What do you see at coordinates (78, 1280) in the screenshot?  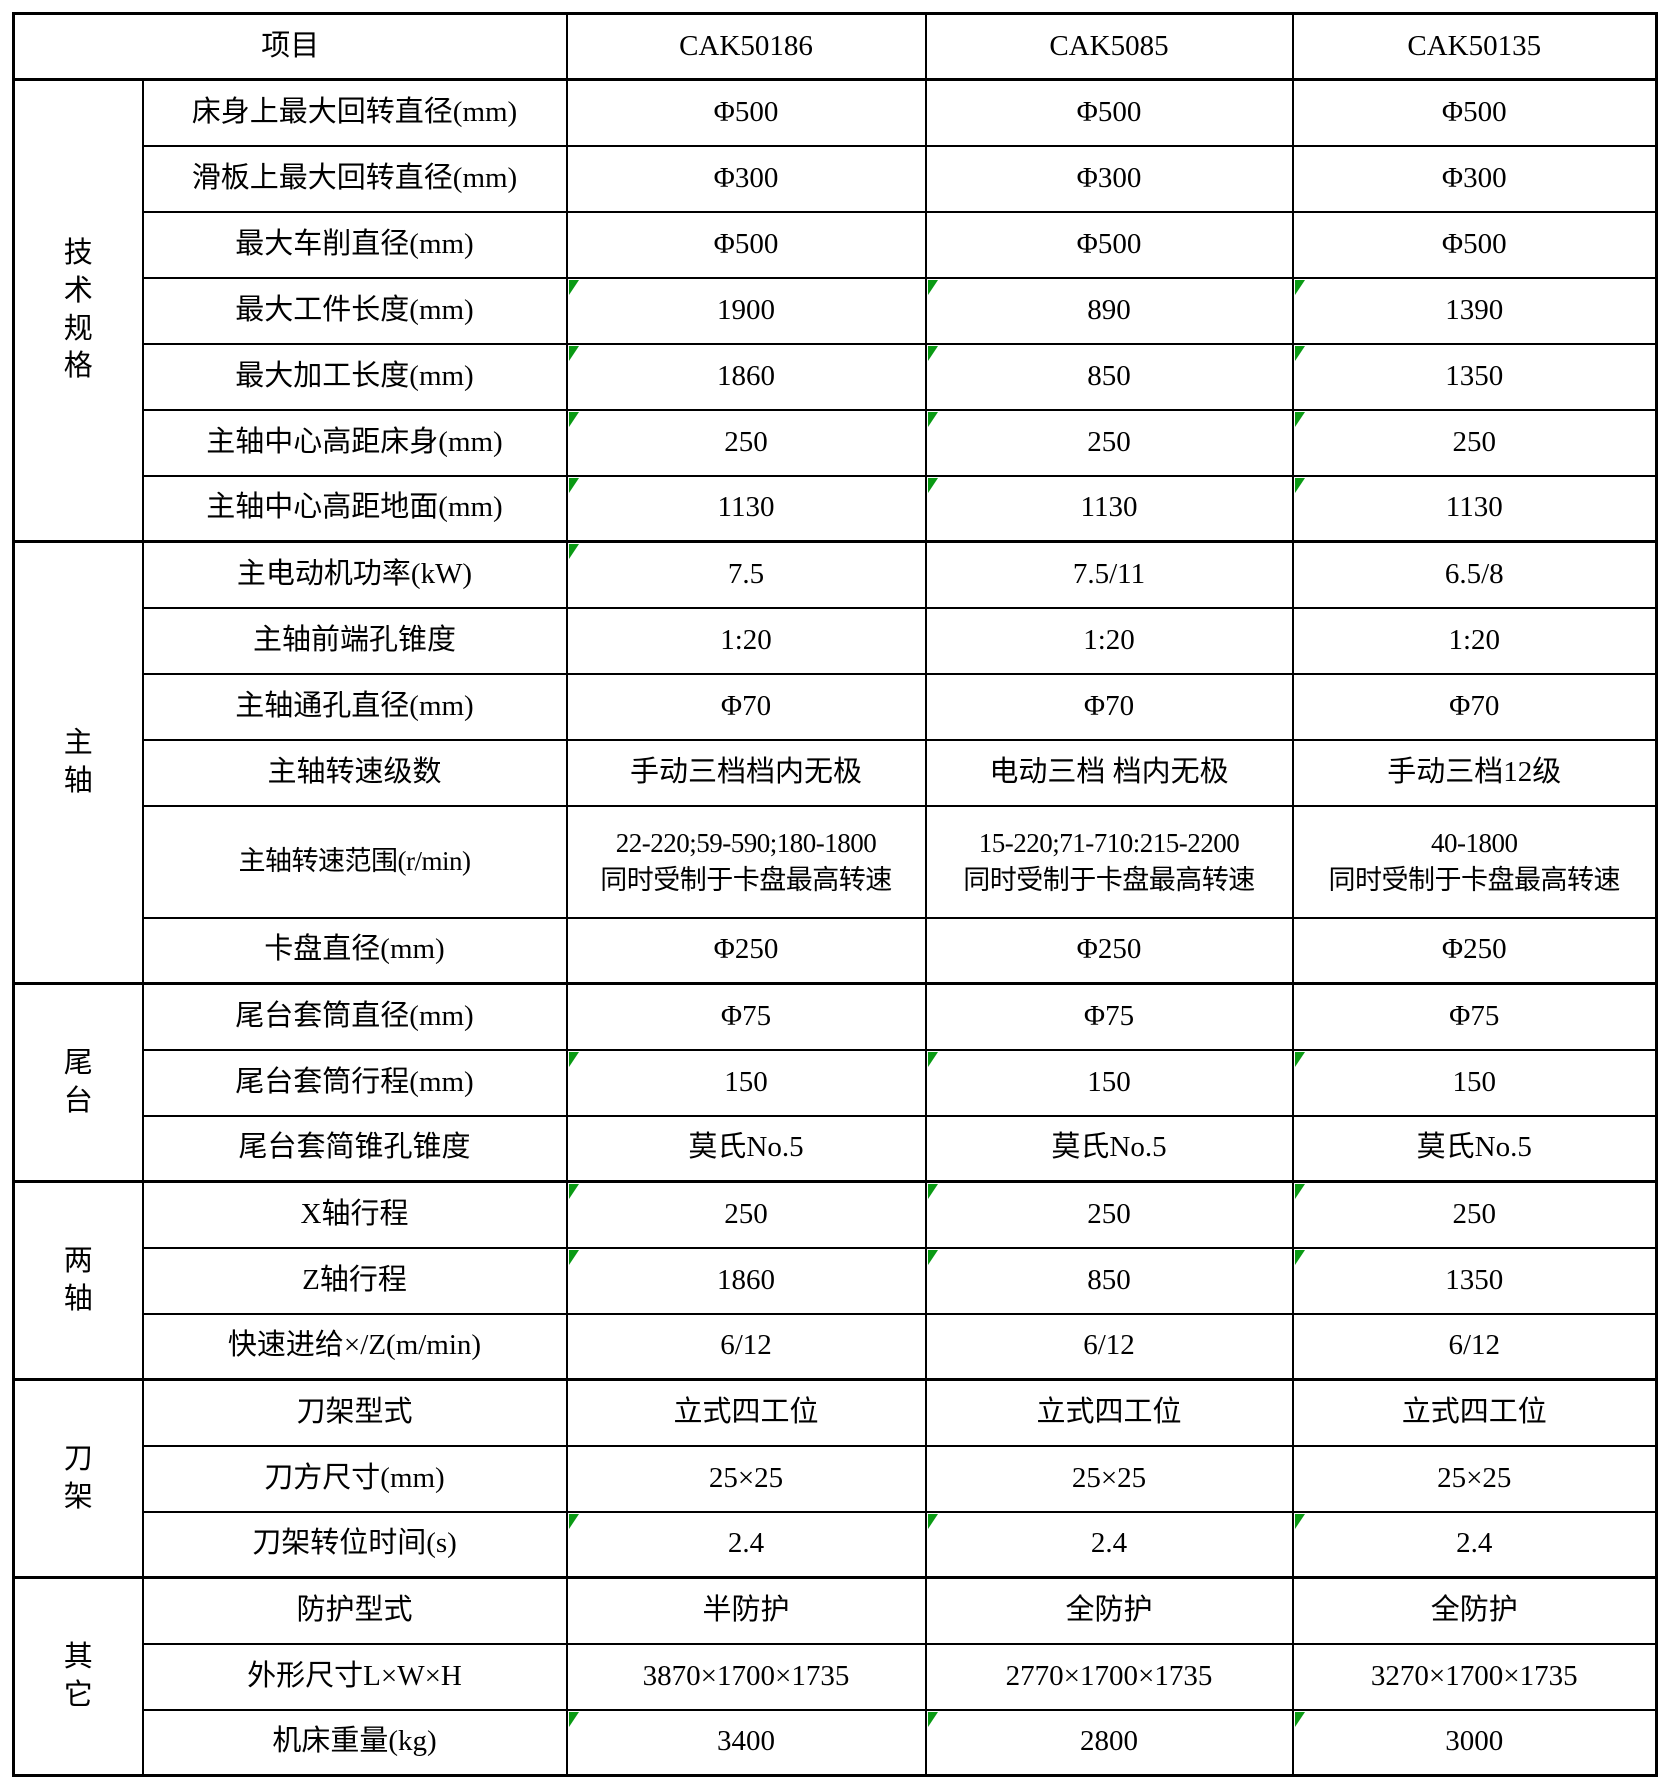 I see `group-label-3: 两 轴` at bounding box center [78, 1280].